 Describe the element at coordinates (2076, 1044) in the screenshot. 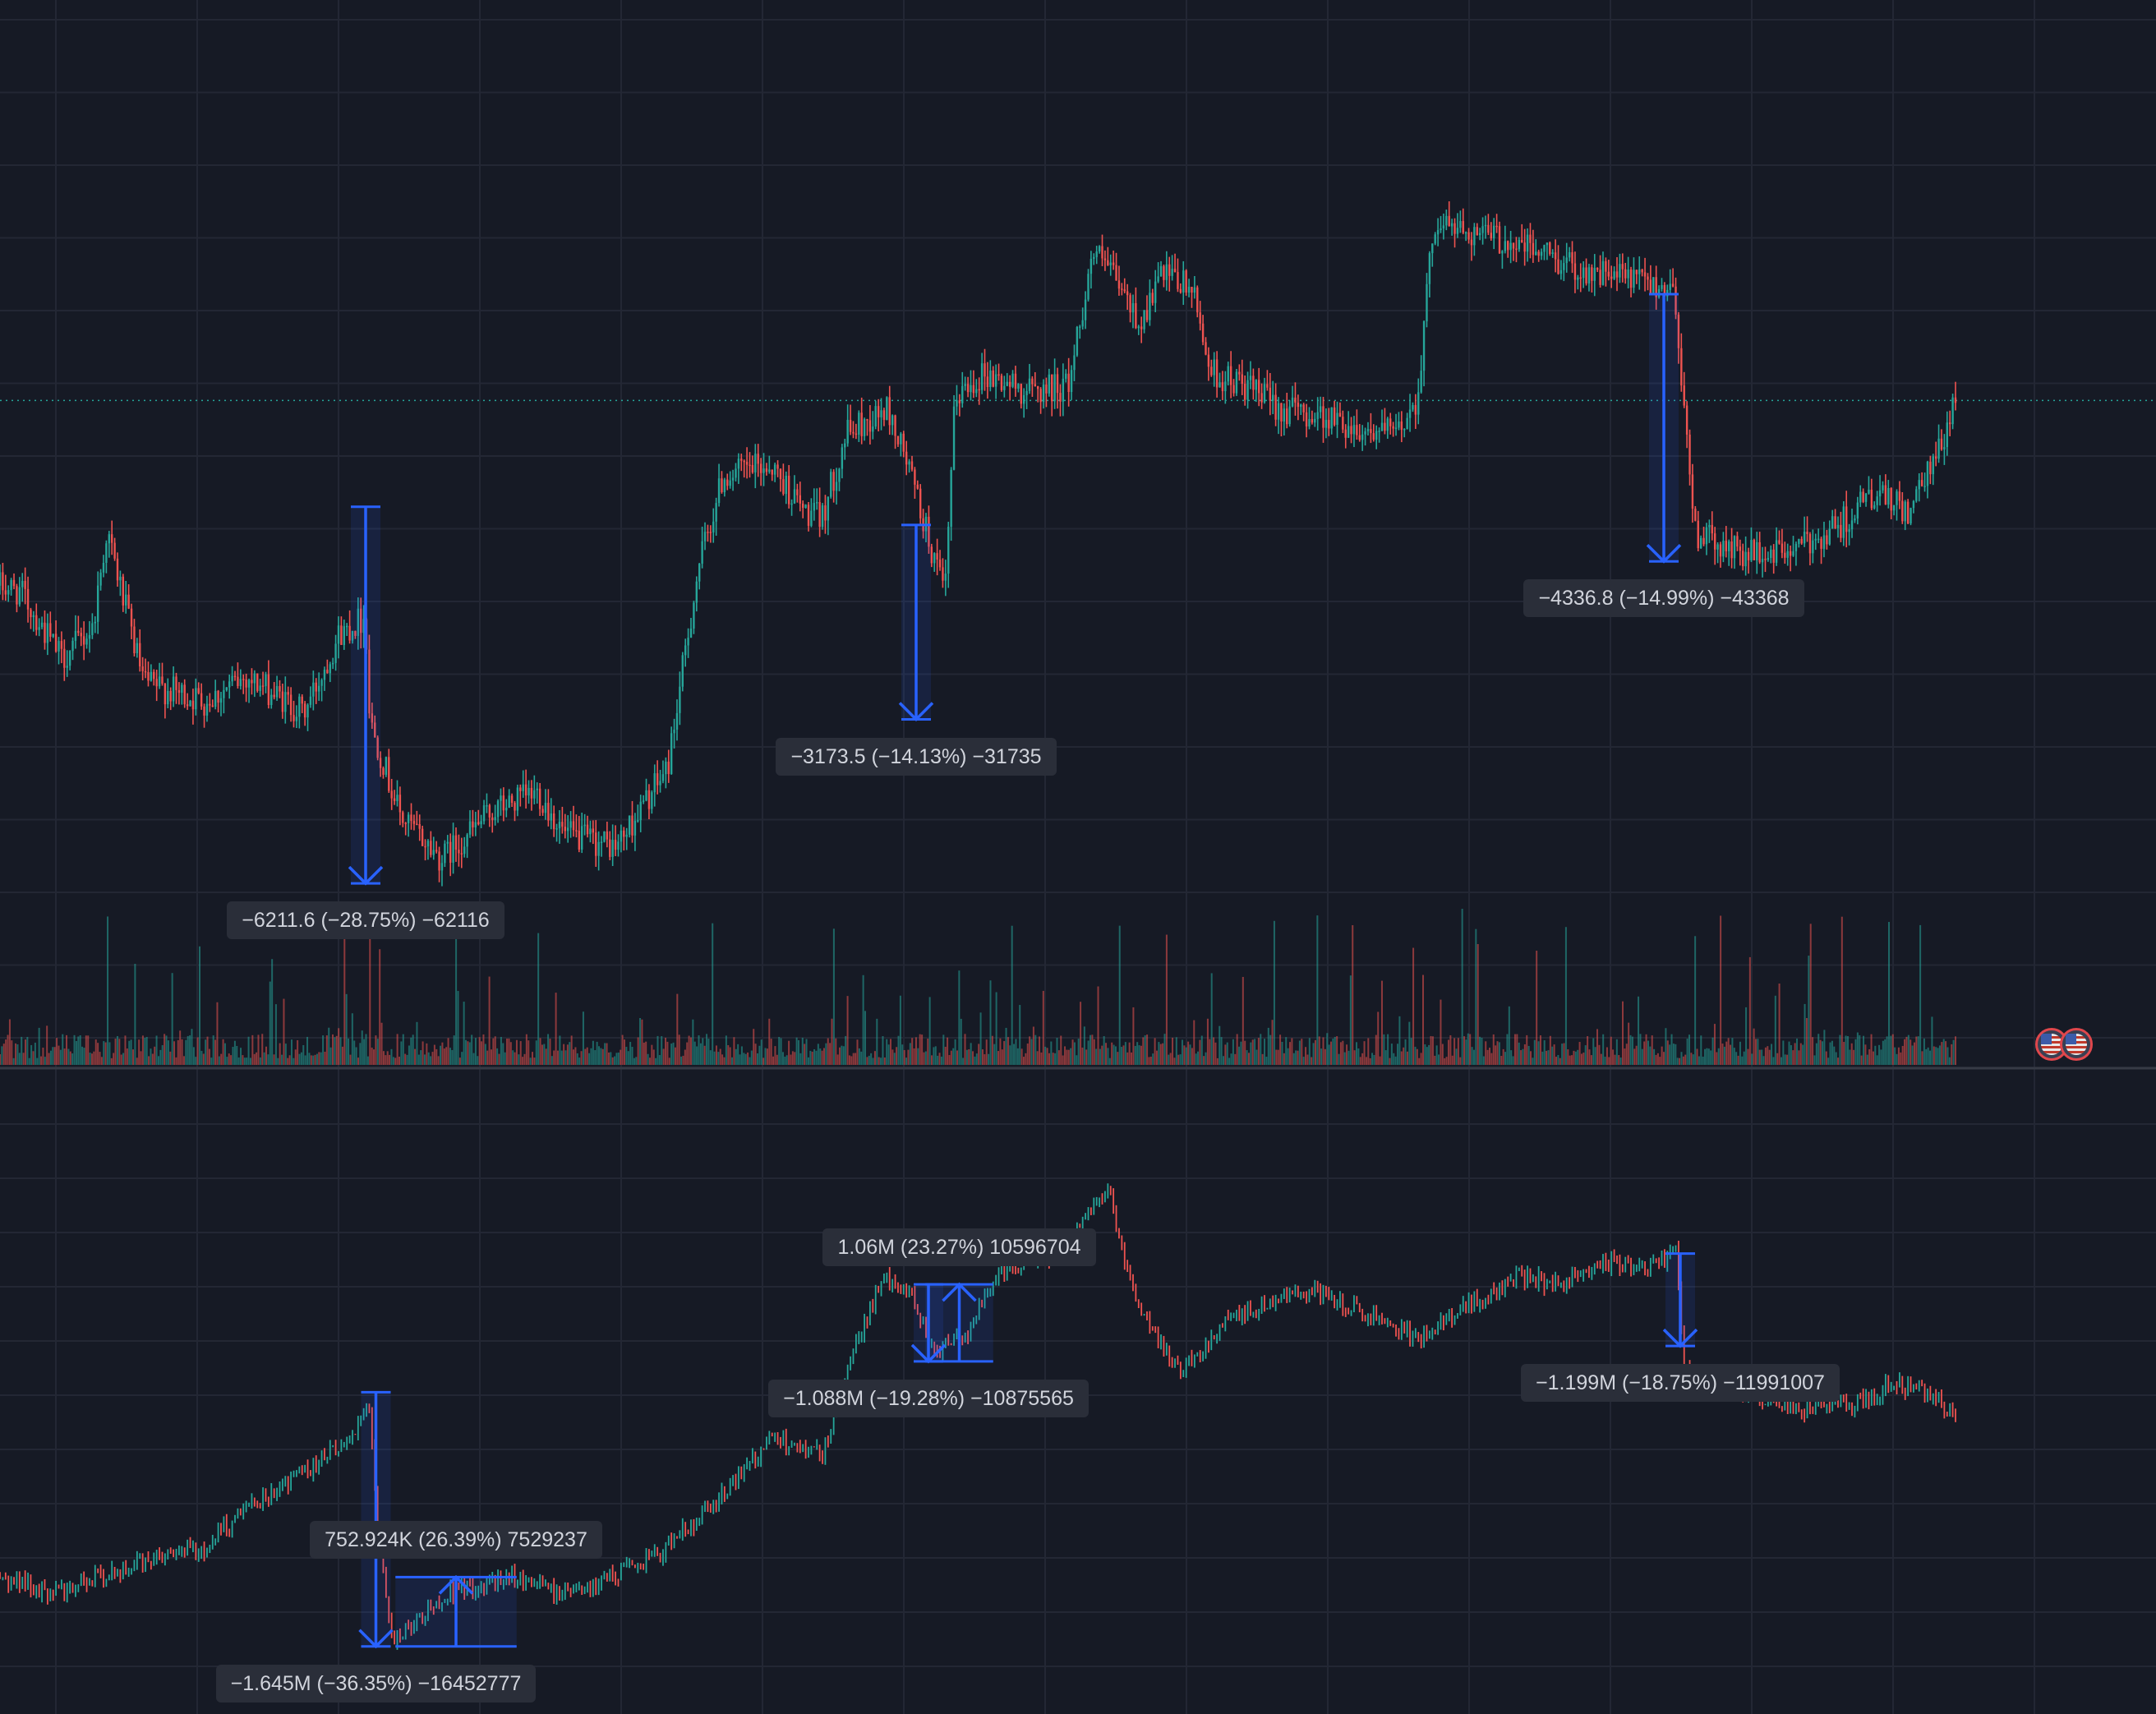

I see `us-flag-icon` at that location.